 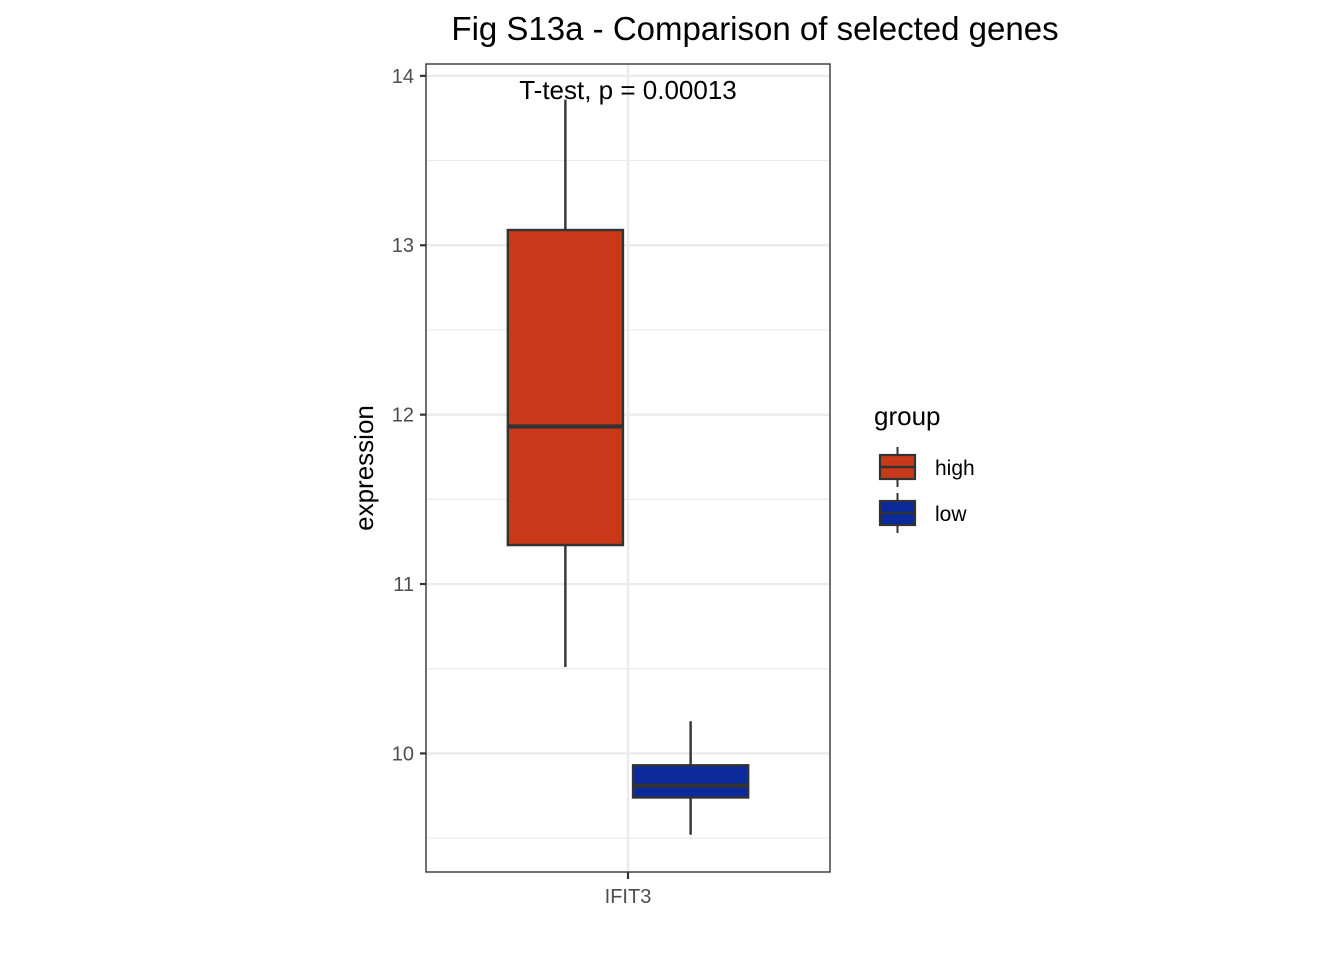 What do you see at coordinates (754, 28) in the screenshot?
I see `chart-title: Fig S13a - Comparison of selected genes` at bounding box center [754, 28].